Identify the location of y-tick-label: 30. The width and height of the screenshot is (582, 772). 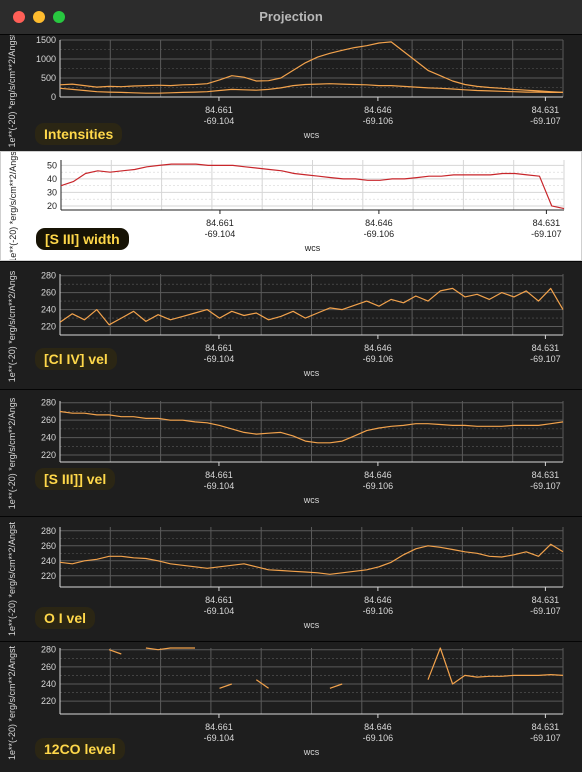
(52, 192).